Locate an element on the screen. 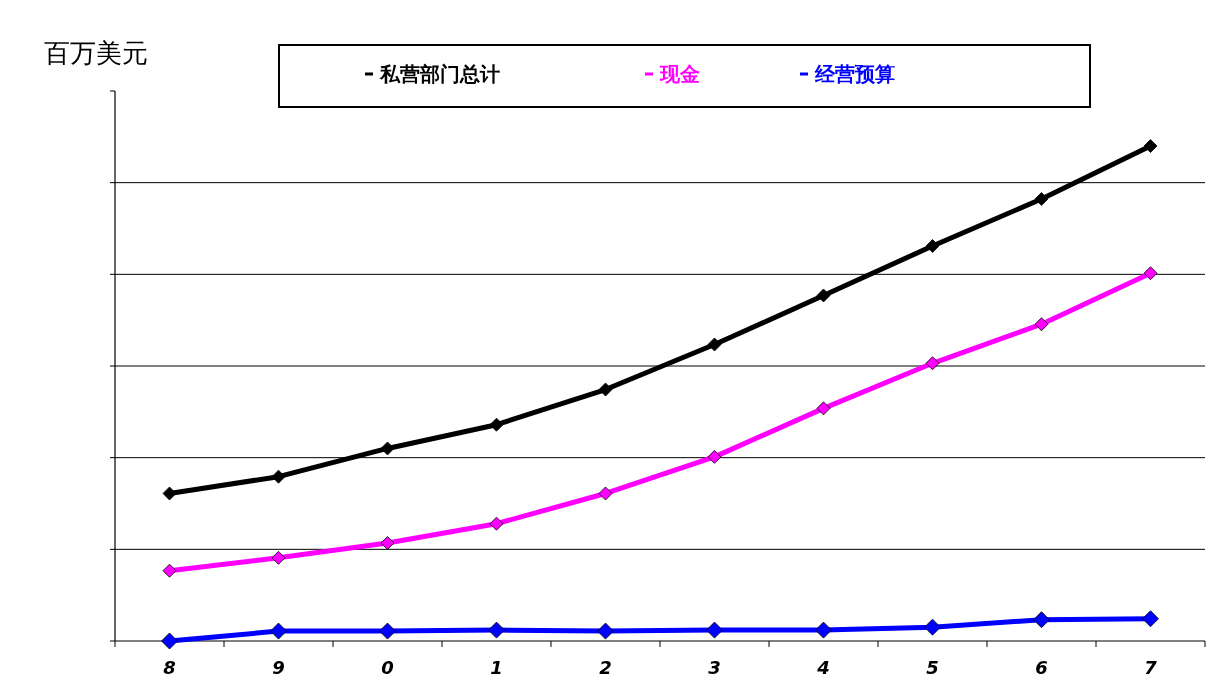  x-tick-label: 0 is located at coordinates (387, 667).